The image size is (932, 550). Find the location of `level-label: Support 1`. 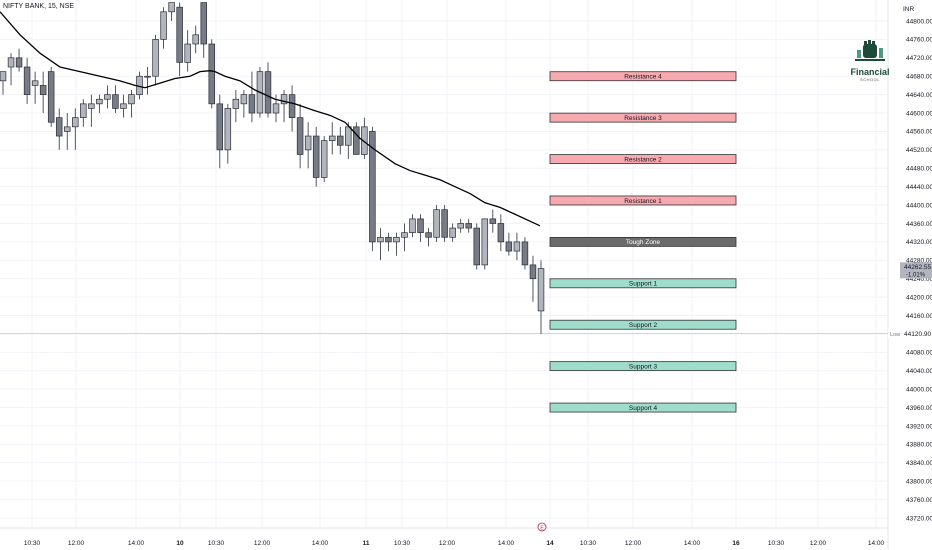

level-label: Support 1 is located at coordinates (643, 284).